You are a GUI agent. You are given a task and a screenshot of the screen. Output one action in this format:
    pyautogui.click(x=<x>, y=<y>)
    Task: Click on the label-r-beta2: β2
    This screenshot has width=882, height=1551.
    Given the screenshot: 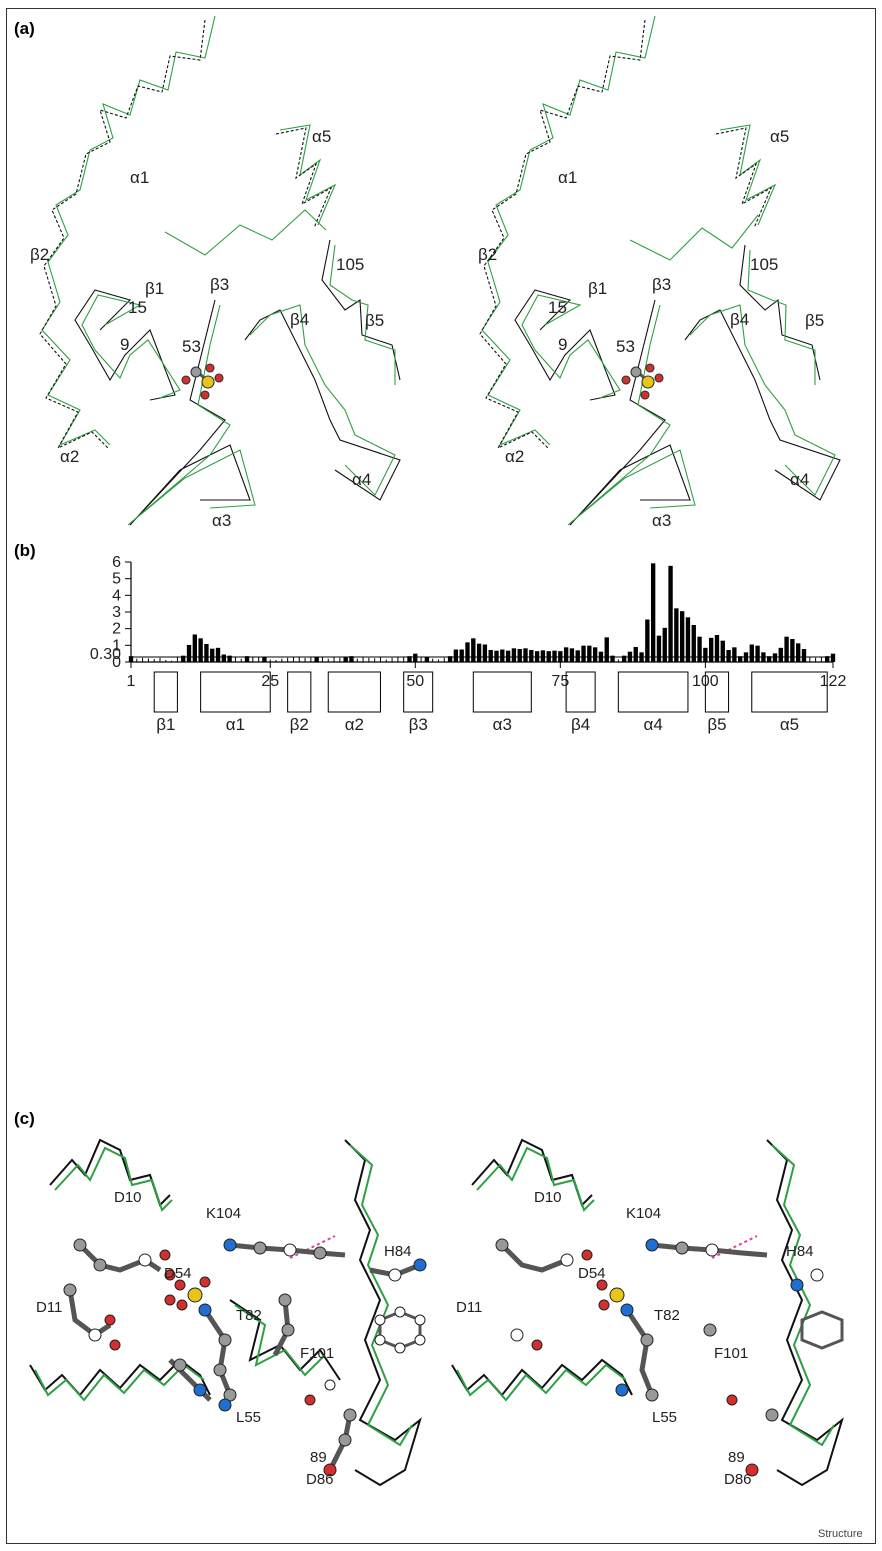 What is the action you would take?
    pyautogui.click(x=487, y=254)
    